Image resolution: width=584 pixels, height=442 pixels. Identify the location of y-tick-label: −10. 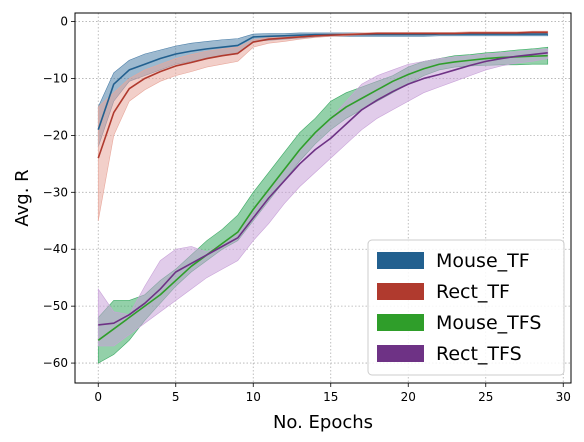
(55, 78).